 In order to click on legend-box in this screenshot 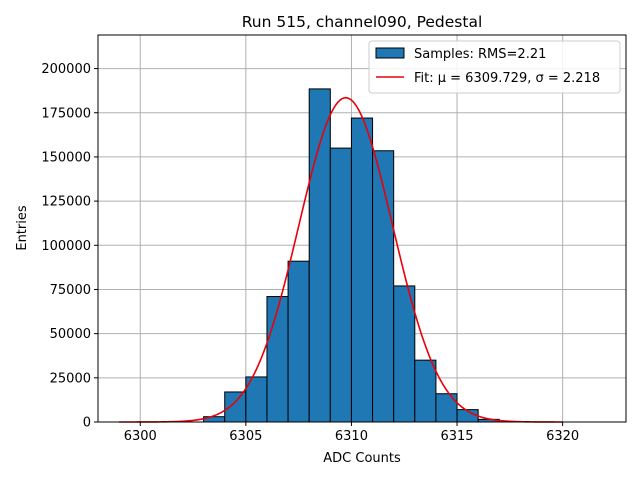, I will do `click(494, 67)`.